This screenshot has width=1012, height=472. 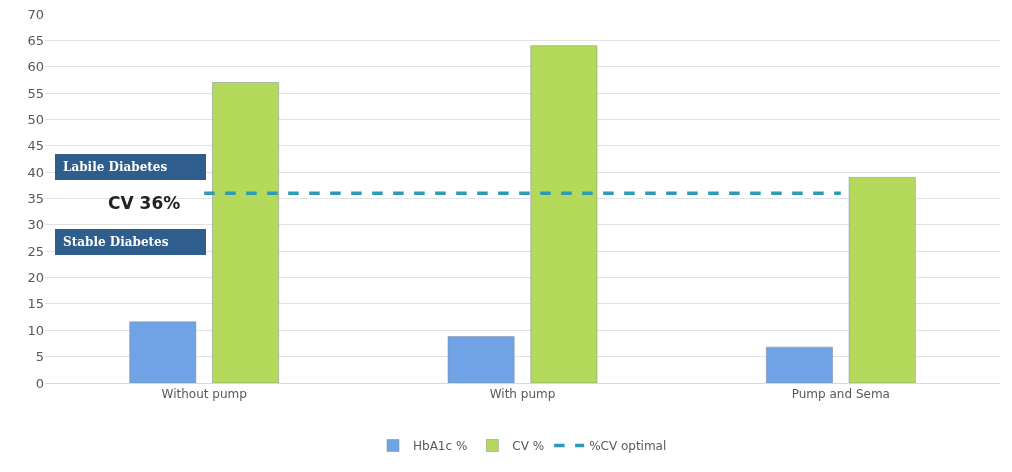 I want to click on x-tick-label: With pump, so click(x=522, y=394).